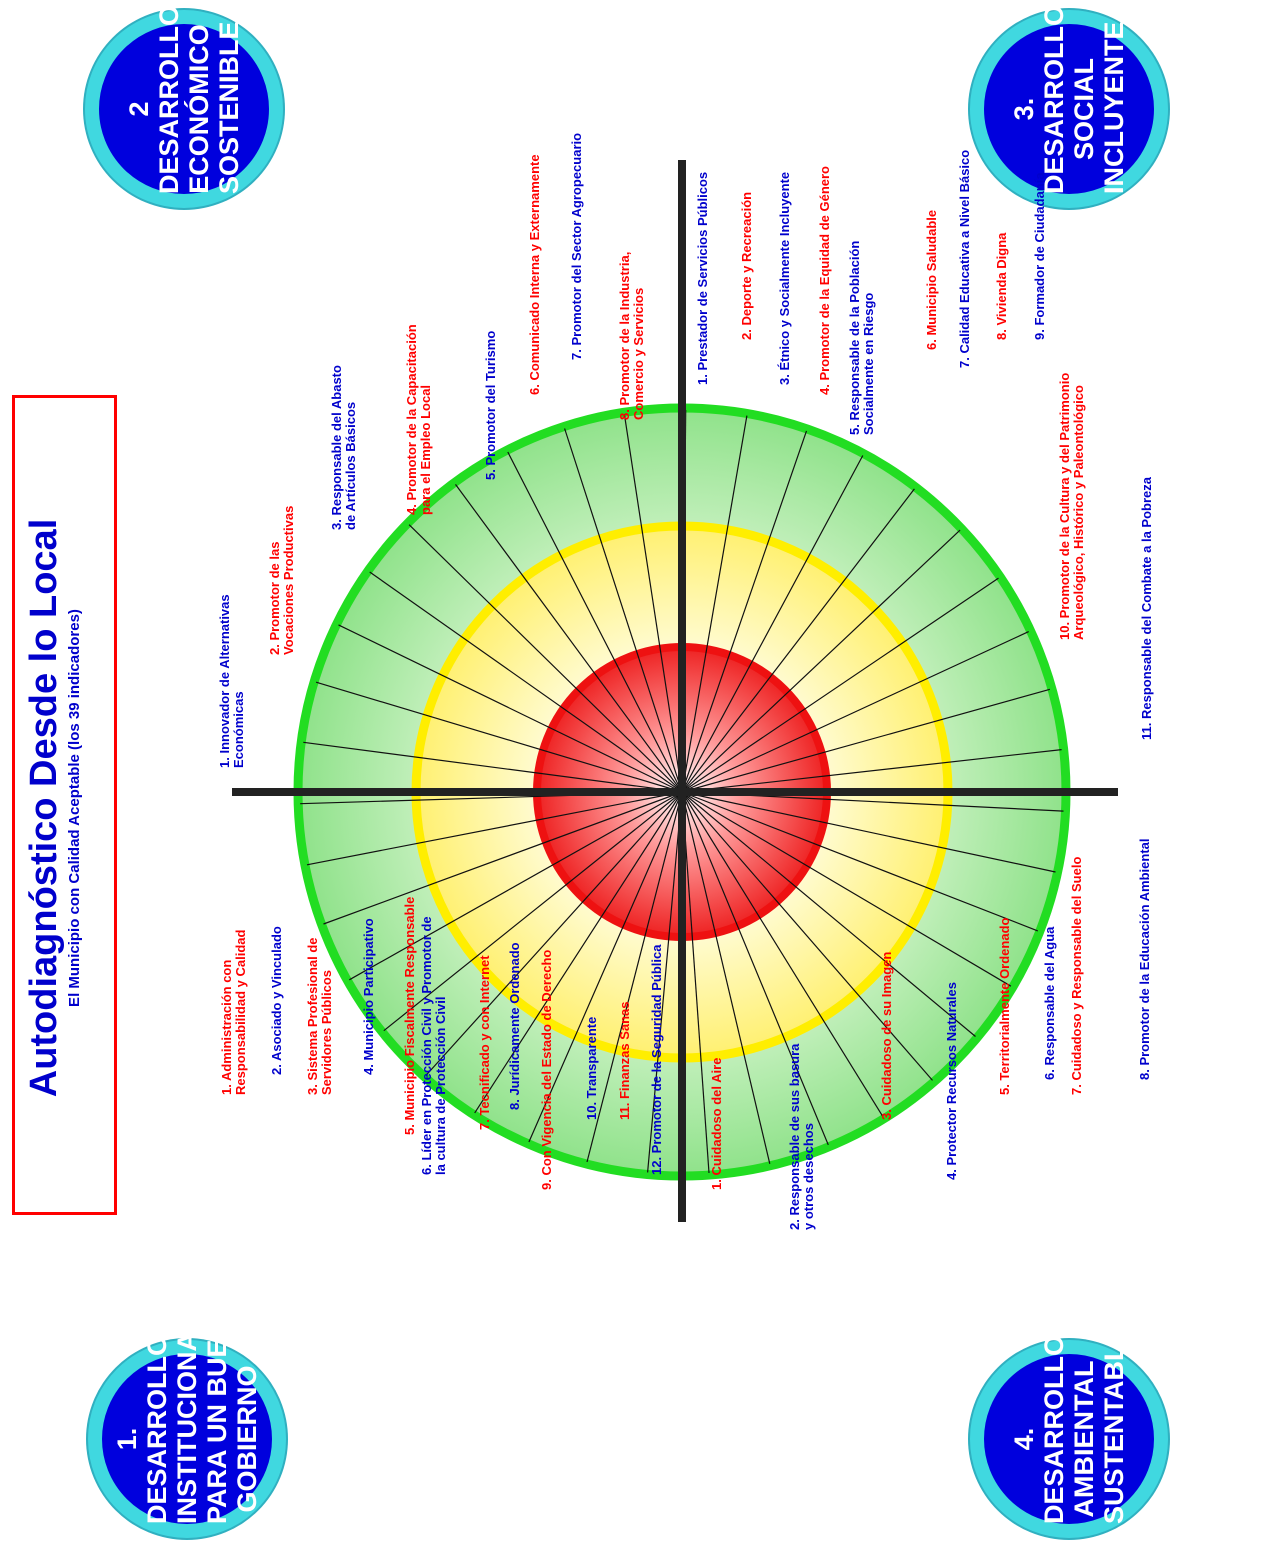 This screenshot has height=1553, width=1274. I want to click on indicator-label-line: 12. Promotor de la Seguridad Pública, so click(656, 1059).